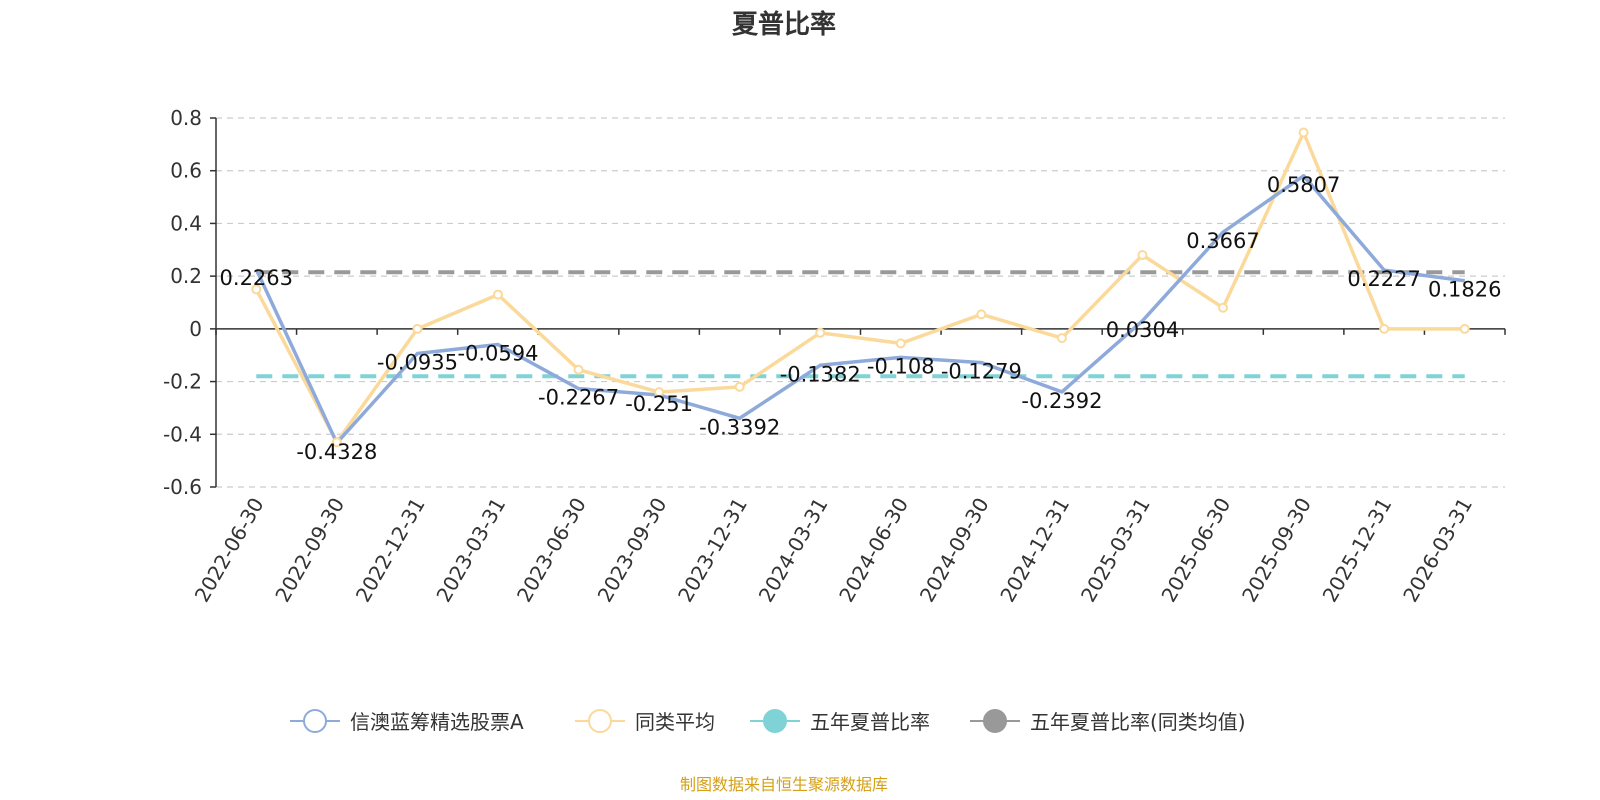 The width and height of the screenshot is (1600, 800). What do you see at coordinates (870, 722) in the screenshot?
I see `legend-label: 五年夏普比率` at bounding box center [870, 722].